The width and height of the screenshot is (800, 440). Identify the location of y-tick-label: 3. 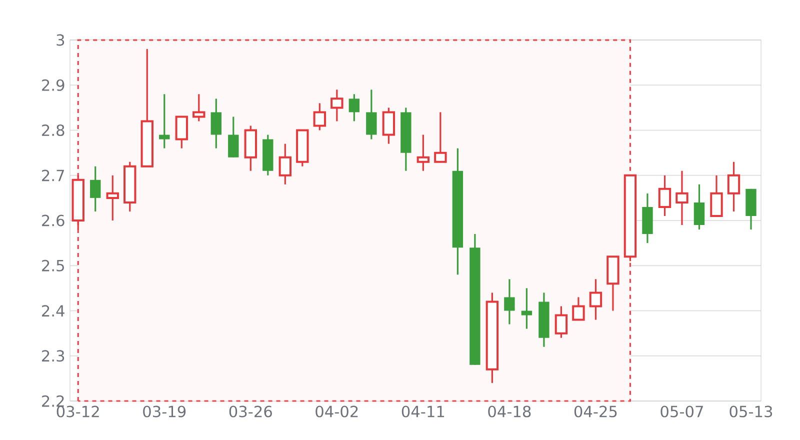
(60, 40).